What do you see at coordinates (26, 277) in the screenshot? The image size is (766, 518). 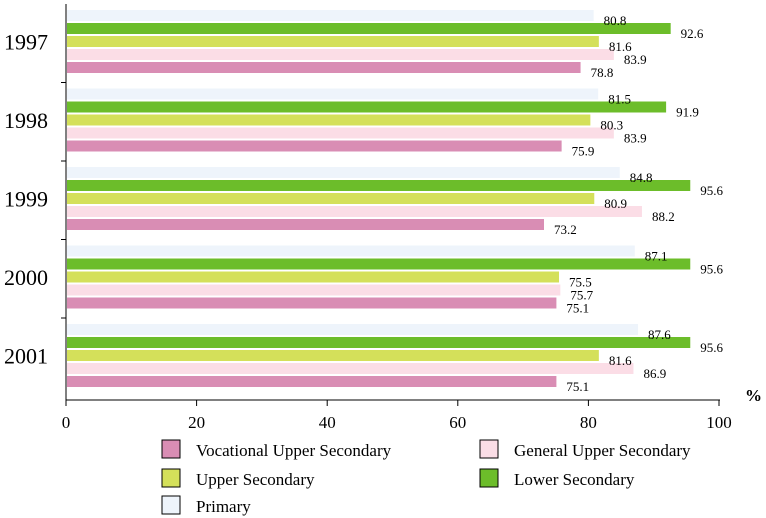 I see `y-axis-label-2000: 2000` at bounding box center [26, 277].